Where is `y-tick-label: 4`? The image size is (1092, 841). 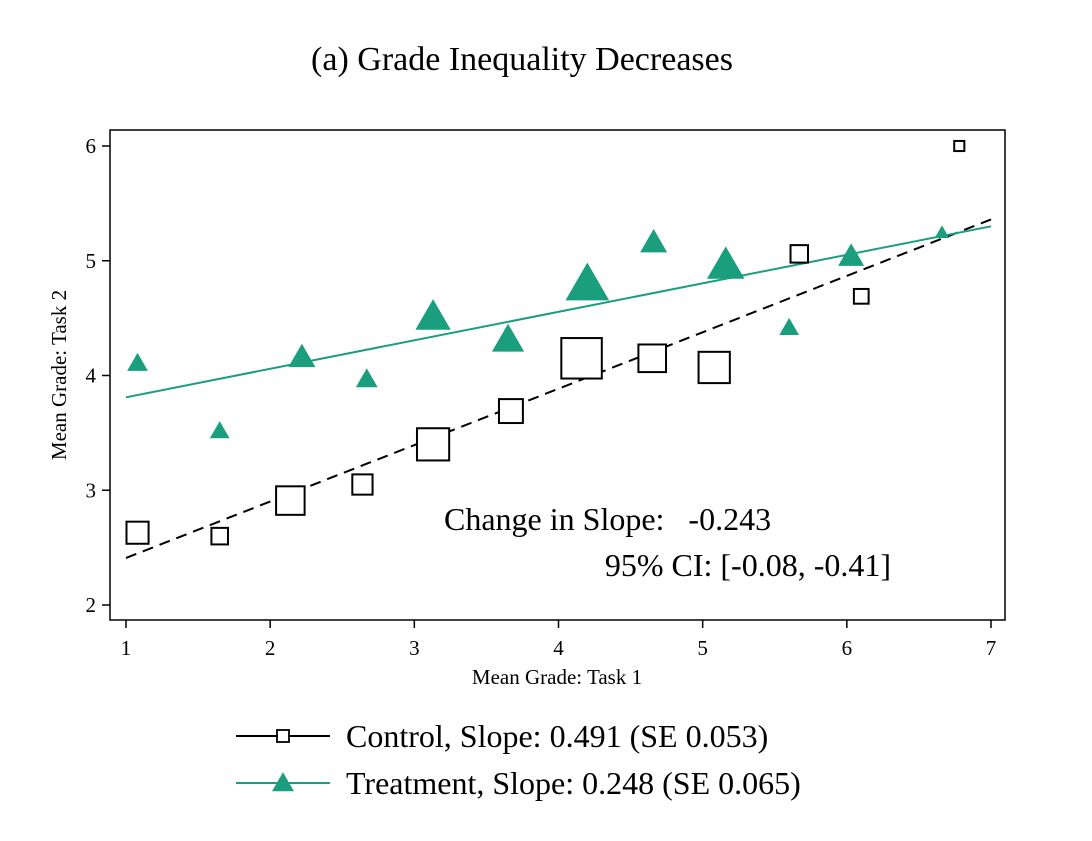 y-tick-label: 4 is located at coordinates (91, 376).